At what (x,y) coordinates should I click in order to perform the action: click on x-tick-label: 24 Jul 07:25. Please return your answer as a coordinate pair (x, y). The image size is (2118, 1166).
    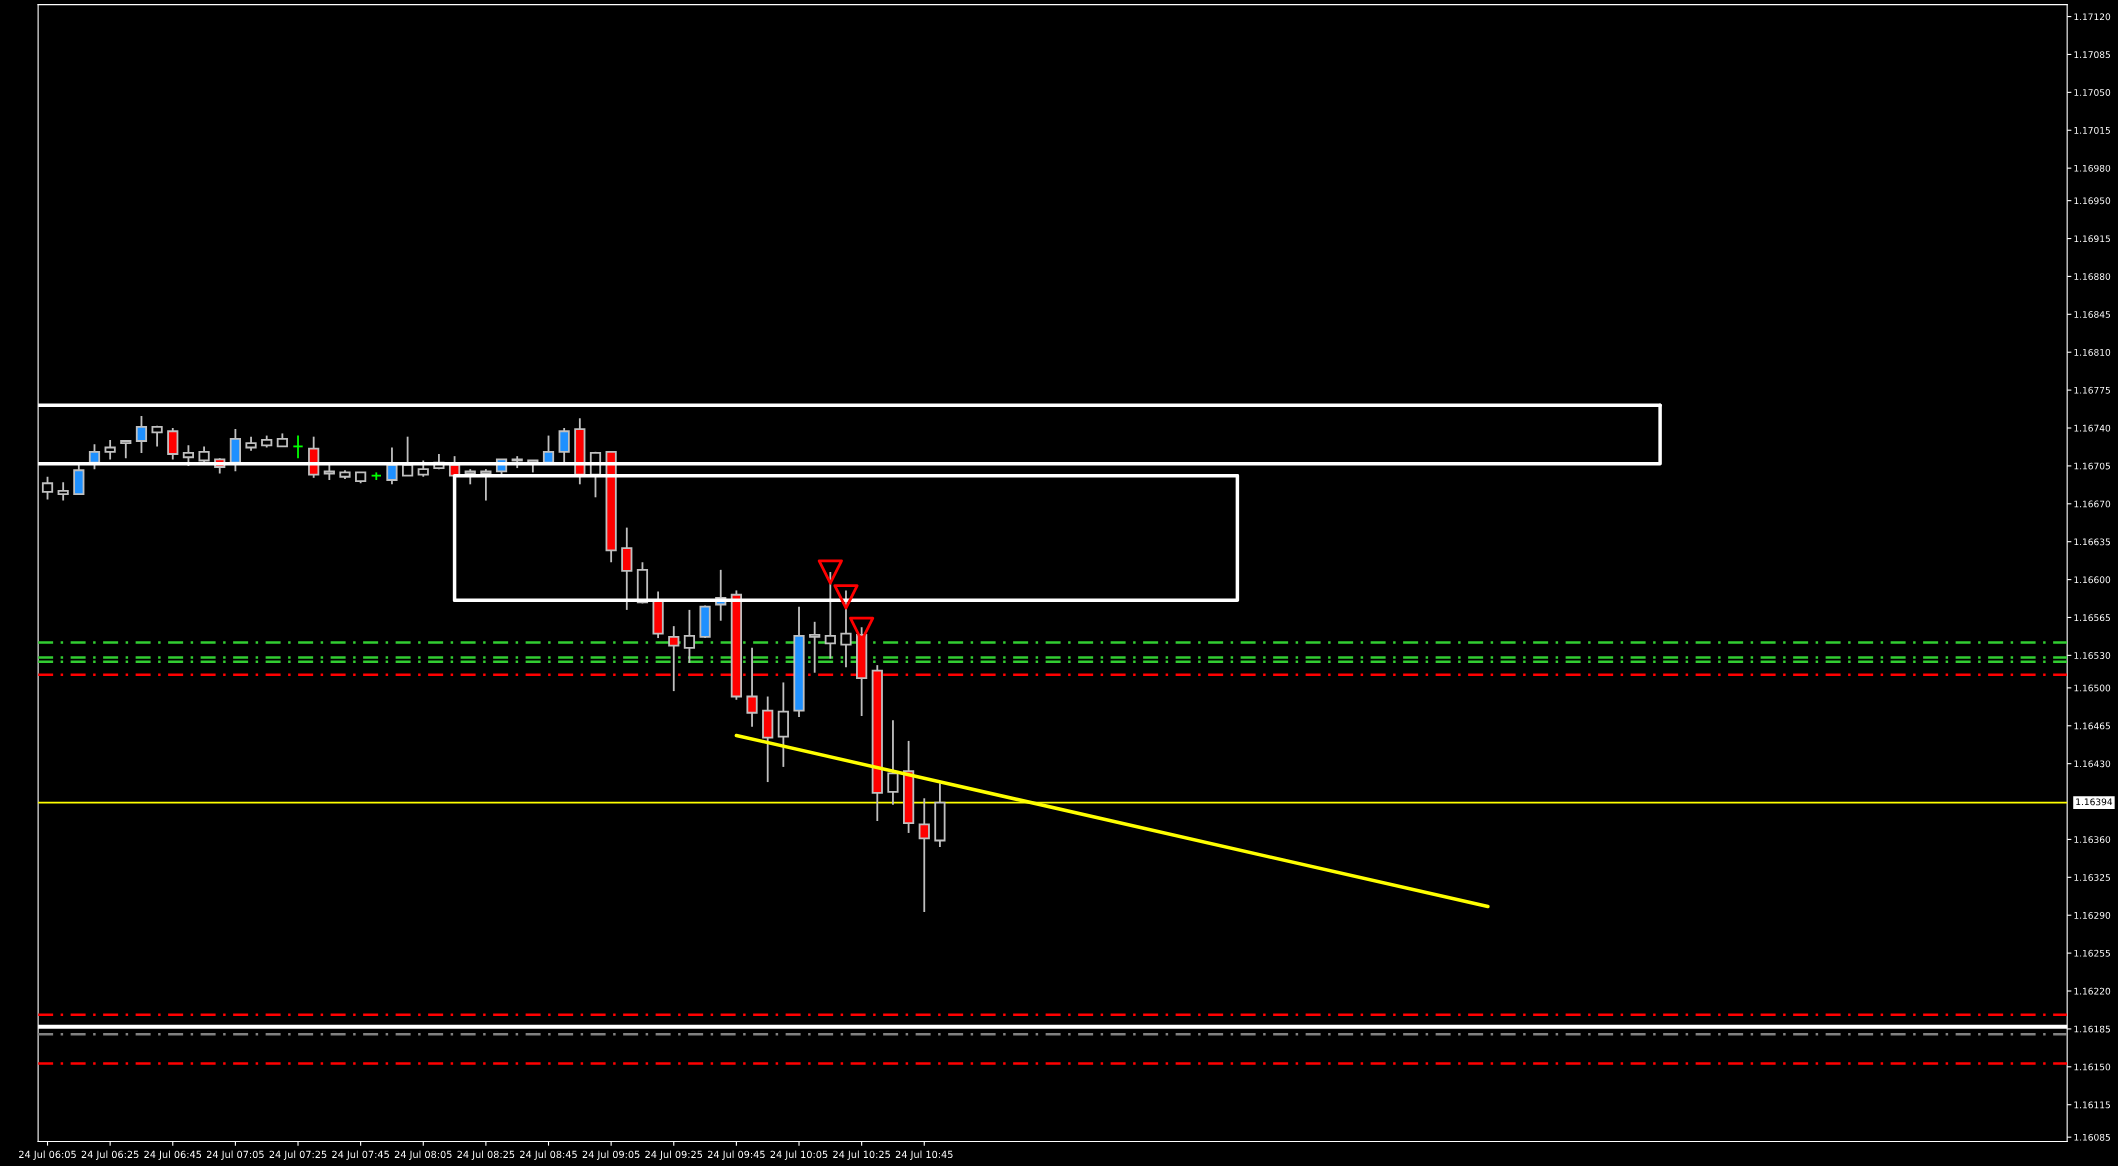
    Looking at the image, I should click on (298, 1155).